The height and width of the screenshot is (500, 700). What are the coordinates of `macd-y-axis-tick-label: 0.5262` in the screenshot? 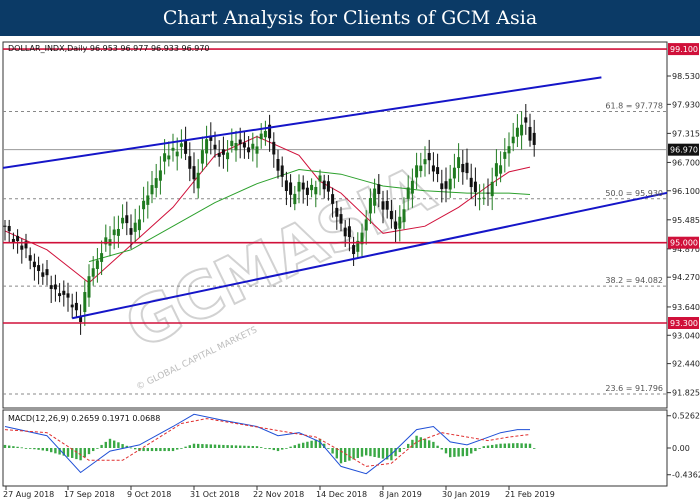 It's located at (686, 416).